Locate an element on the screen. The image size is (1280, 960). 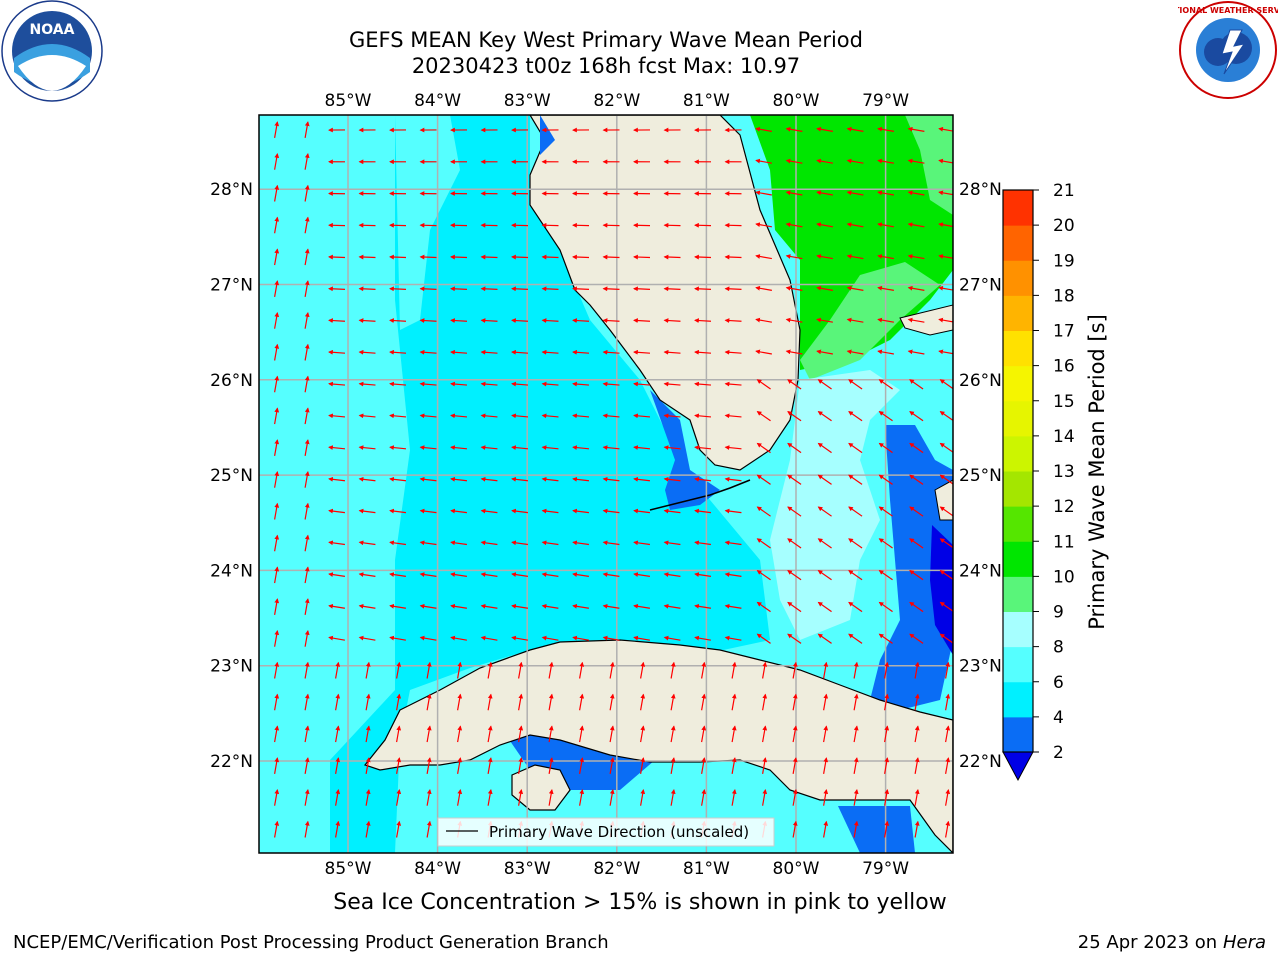
lon-label-bottom: 82°W is located at coordinates (616, 869).